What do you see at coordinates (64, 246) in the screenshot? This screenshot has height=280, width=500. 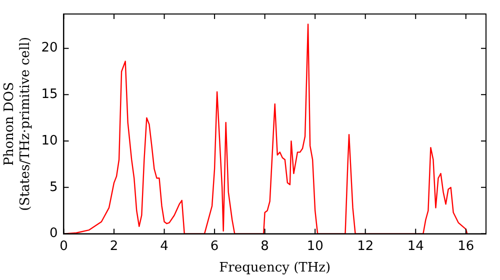 I see `x-tick-label: 0` at bounding box center [64, 246].